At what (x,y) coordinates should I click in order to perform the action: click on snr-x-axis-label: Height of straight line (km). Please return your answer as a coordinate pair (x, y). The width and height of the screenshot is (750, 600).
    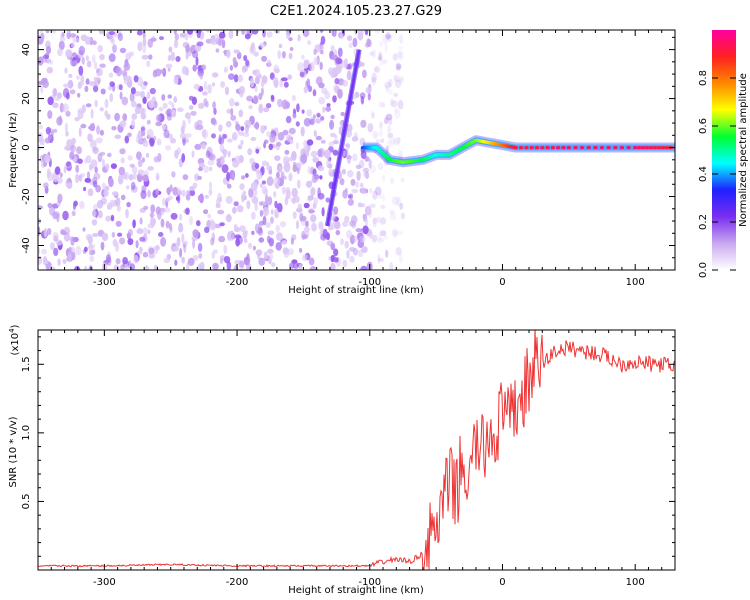
    Looking at the image, I should click on (356, 590).